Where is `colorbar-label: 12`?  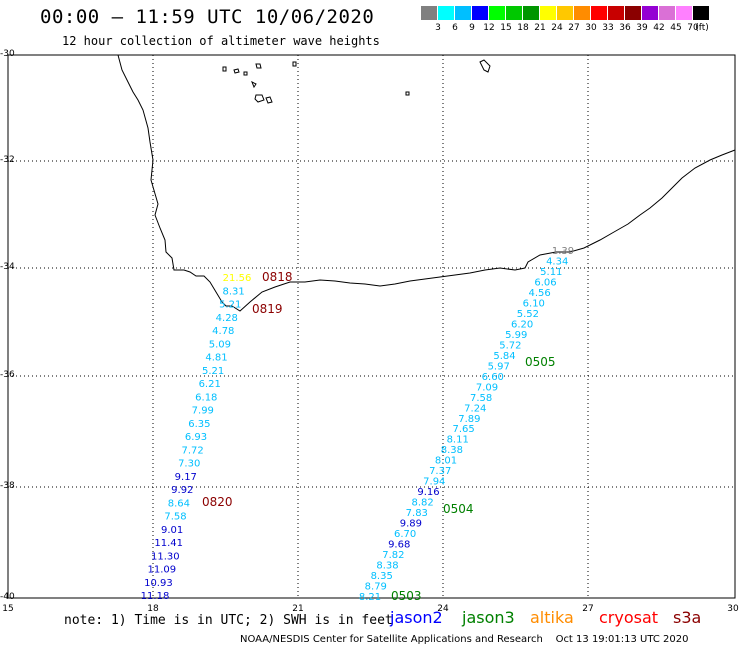
colorbar-label: 12 is located at coordinates (489, 28).